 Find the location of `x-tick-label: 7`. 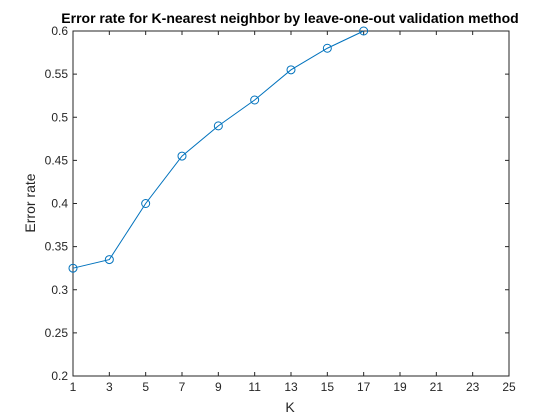

x-tick-label: 7 is located at coordinates (182, 387).